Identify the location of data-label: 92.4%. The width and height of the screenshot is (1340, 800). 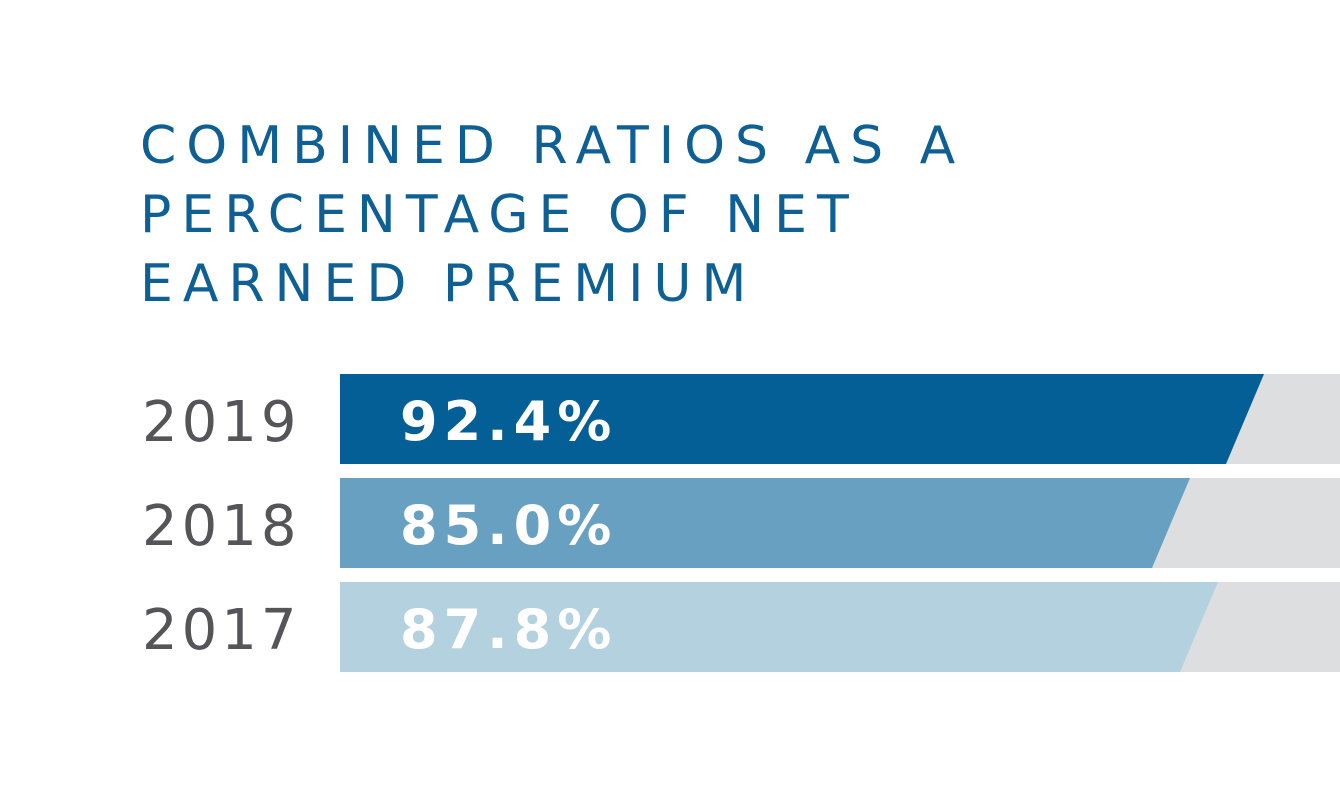
(508, 421).